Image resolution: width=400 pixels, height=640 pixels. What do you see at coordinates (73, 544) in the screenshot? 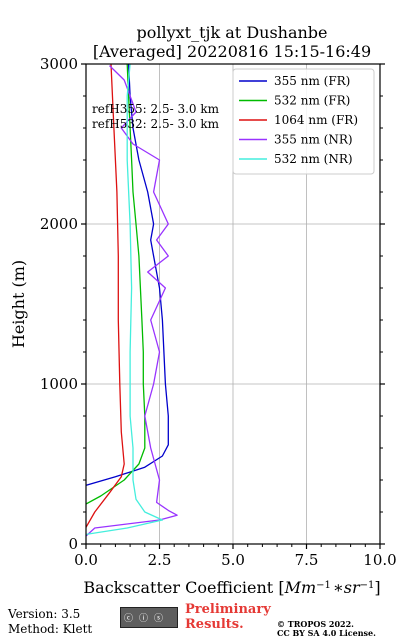
I see `y-tick-label: 0` at bounding box center [73, 544].